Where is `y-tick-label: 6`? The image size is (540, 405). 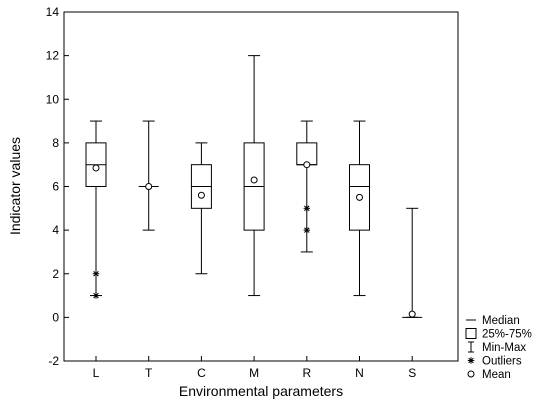 y-tick-label: 6 is located at coordinates (55, 187).